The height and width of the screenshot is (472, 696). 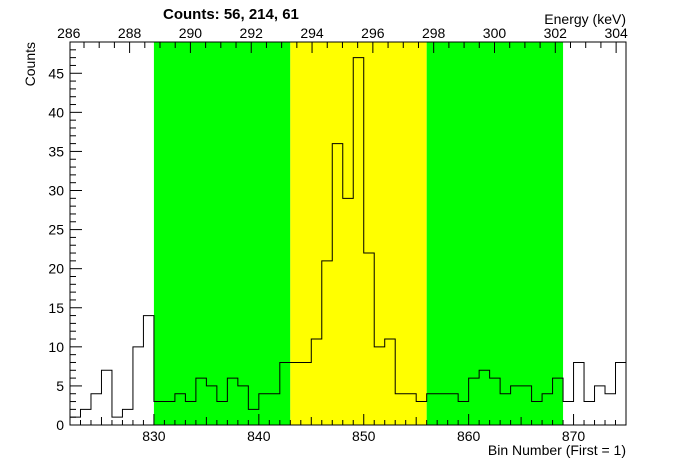 What do you see at coordinates (56, 347) in the screenshot?
I see `y-tick-label: 10` at bounding box center [56, 347].